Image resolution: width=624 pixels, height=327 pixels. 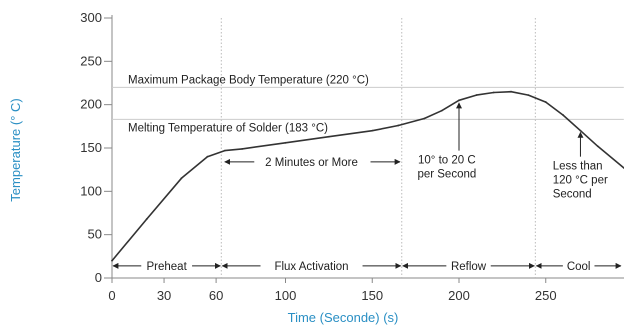 I want to click on phase-label-2: Reflow, so click(x=469, y=267).